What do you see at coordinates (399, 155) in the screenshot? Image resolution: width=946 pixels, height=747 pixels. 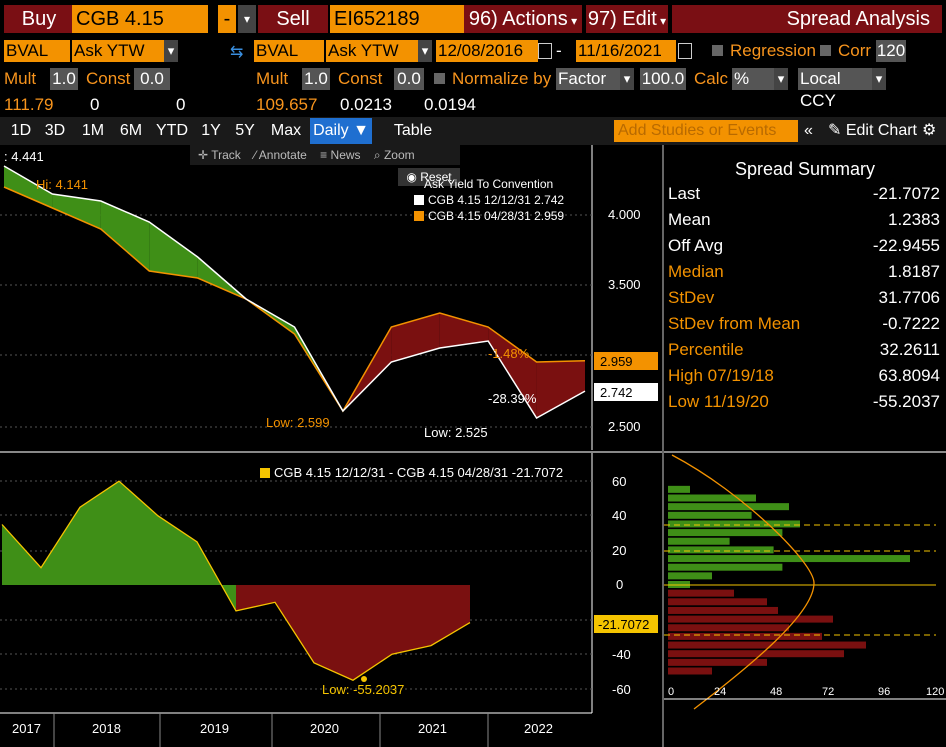 I see `zoom-tool: Zoom` at bounding box center [399, 155].